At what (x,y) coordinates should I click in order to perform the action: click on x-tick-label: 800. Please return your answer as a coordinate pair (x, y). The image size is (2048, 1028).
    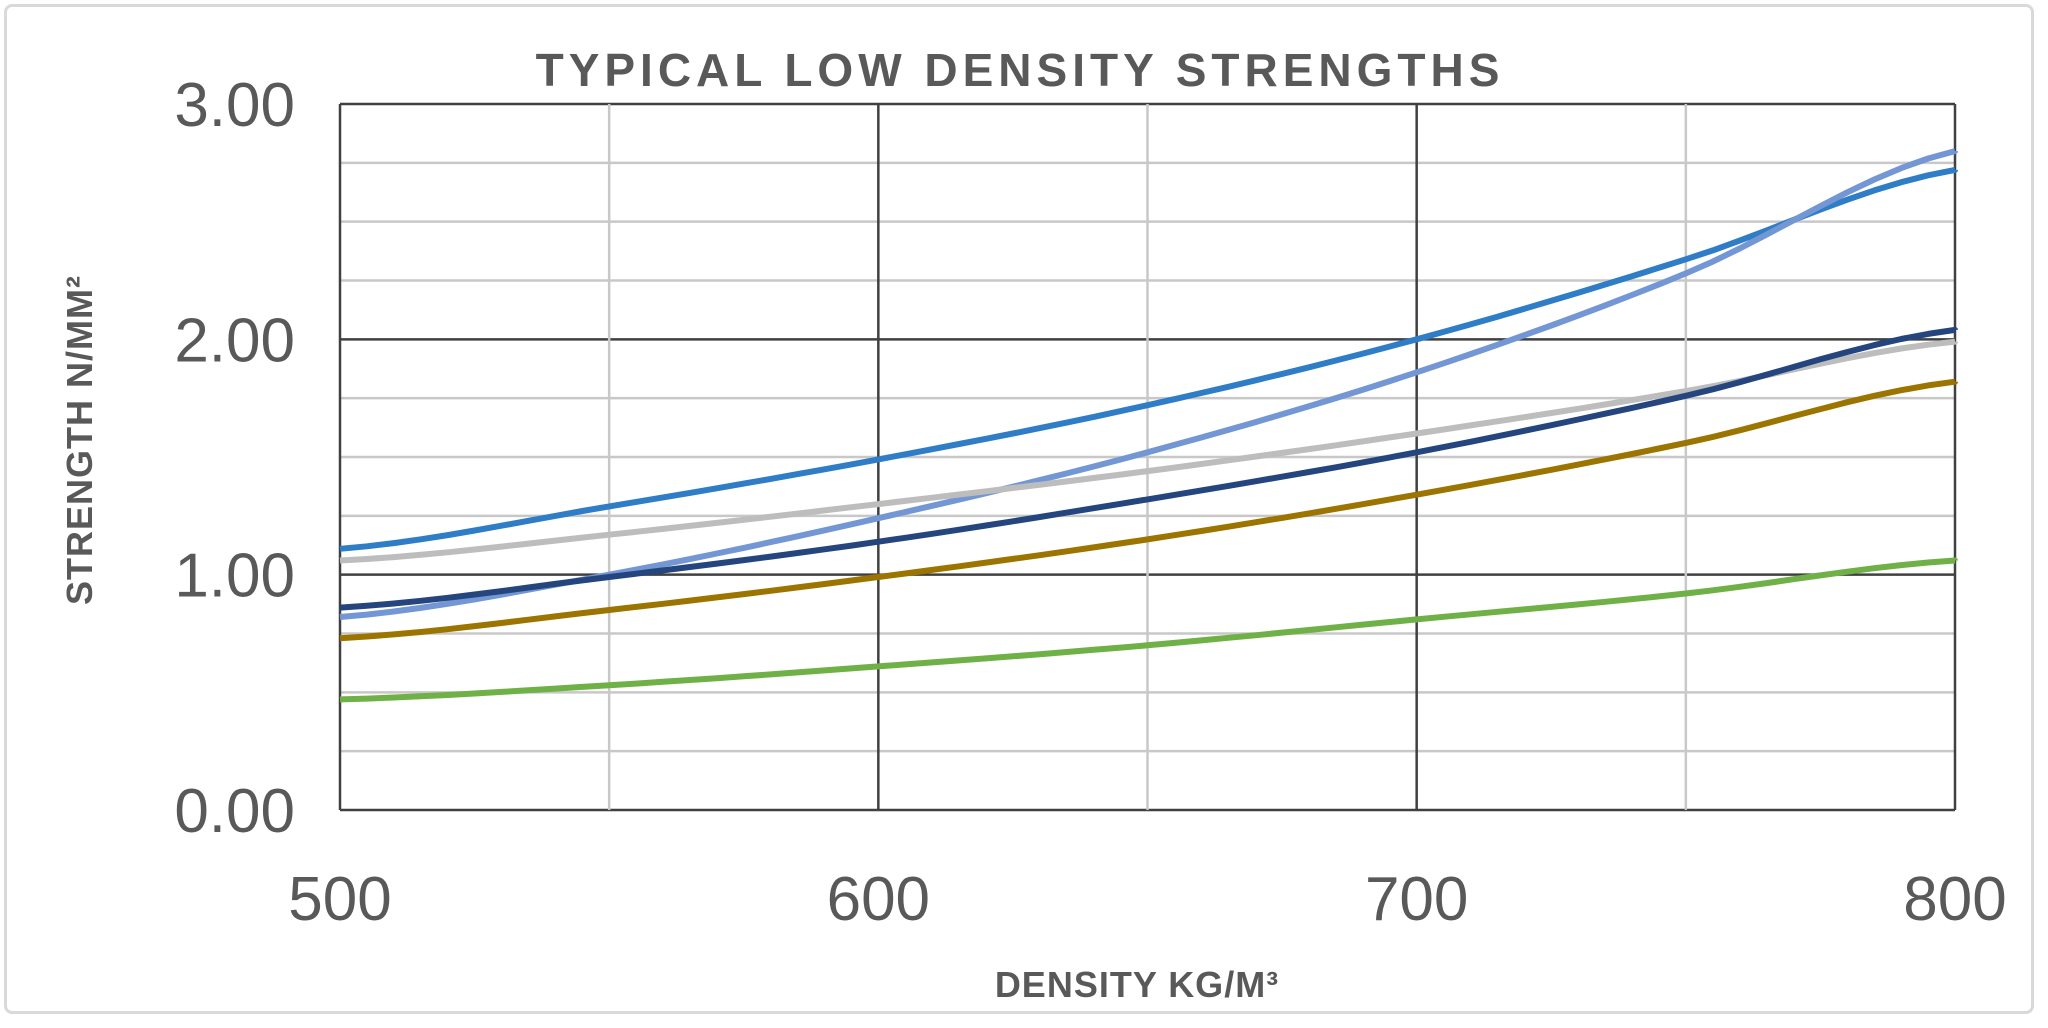
    Looking at the image, I should click on (1954, 899).